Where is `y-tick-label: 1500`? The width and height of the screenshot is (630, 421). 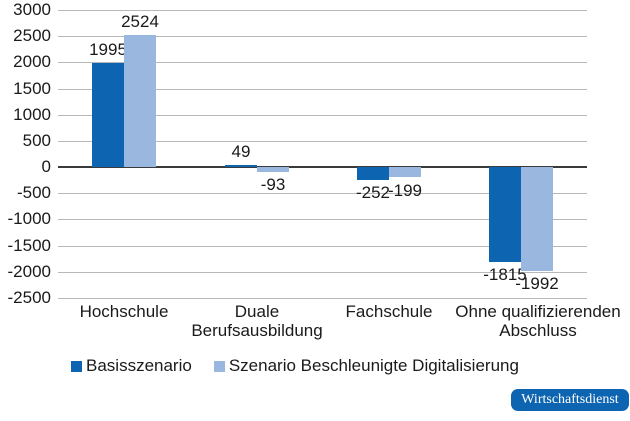 y-tick-label: 1500 is located at coordinates (32, 88).